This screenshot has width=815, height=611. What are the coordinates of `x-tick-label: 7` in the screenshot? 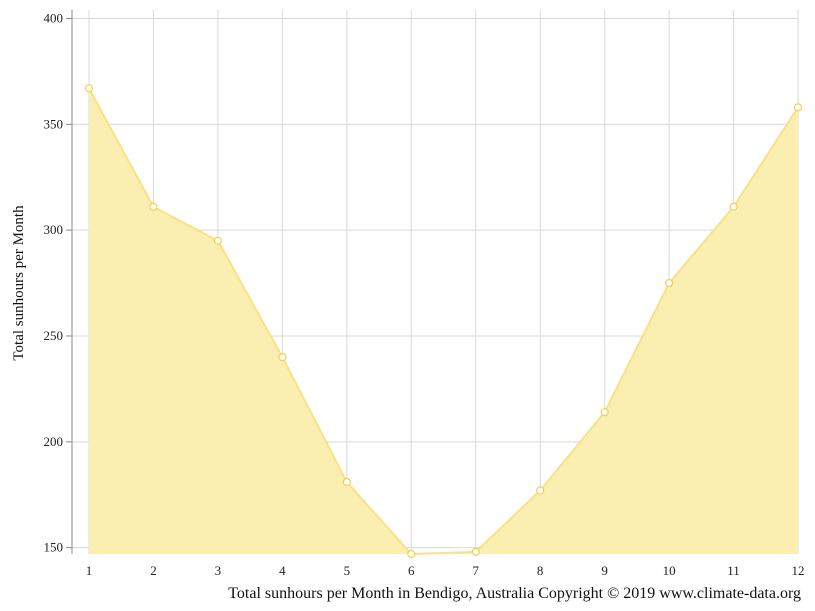 It's located at (475, 570).